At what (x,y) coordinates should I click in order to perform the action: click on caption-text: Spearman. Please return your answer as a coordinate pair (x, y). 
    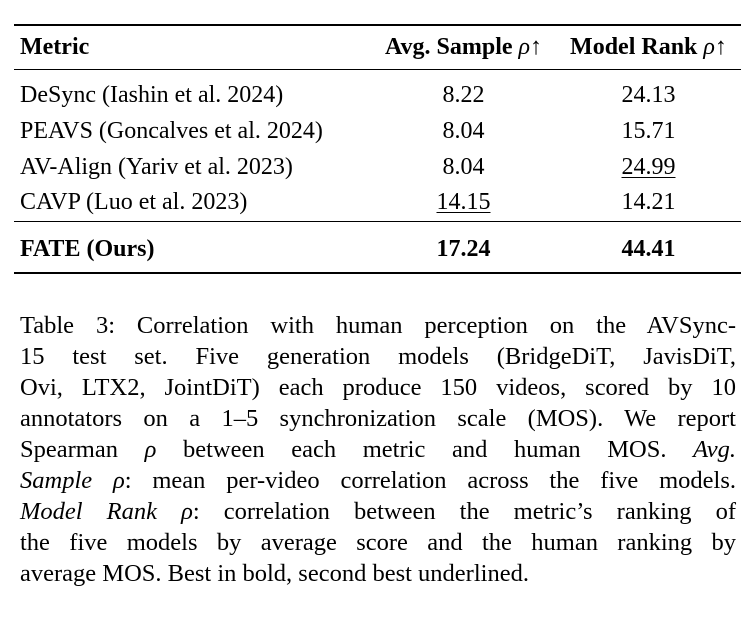
    Looking at the image, I should click on (82, 449).